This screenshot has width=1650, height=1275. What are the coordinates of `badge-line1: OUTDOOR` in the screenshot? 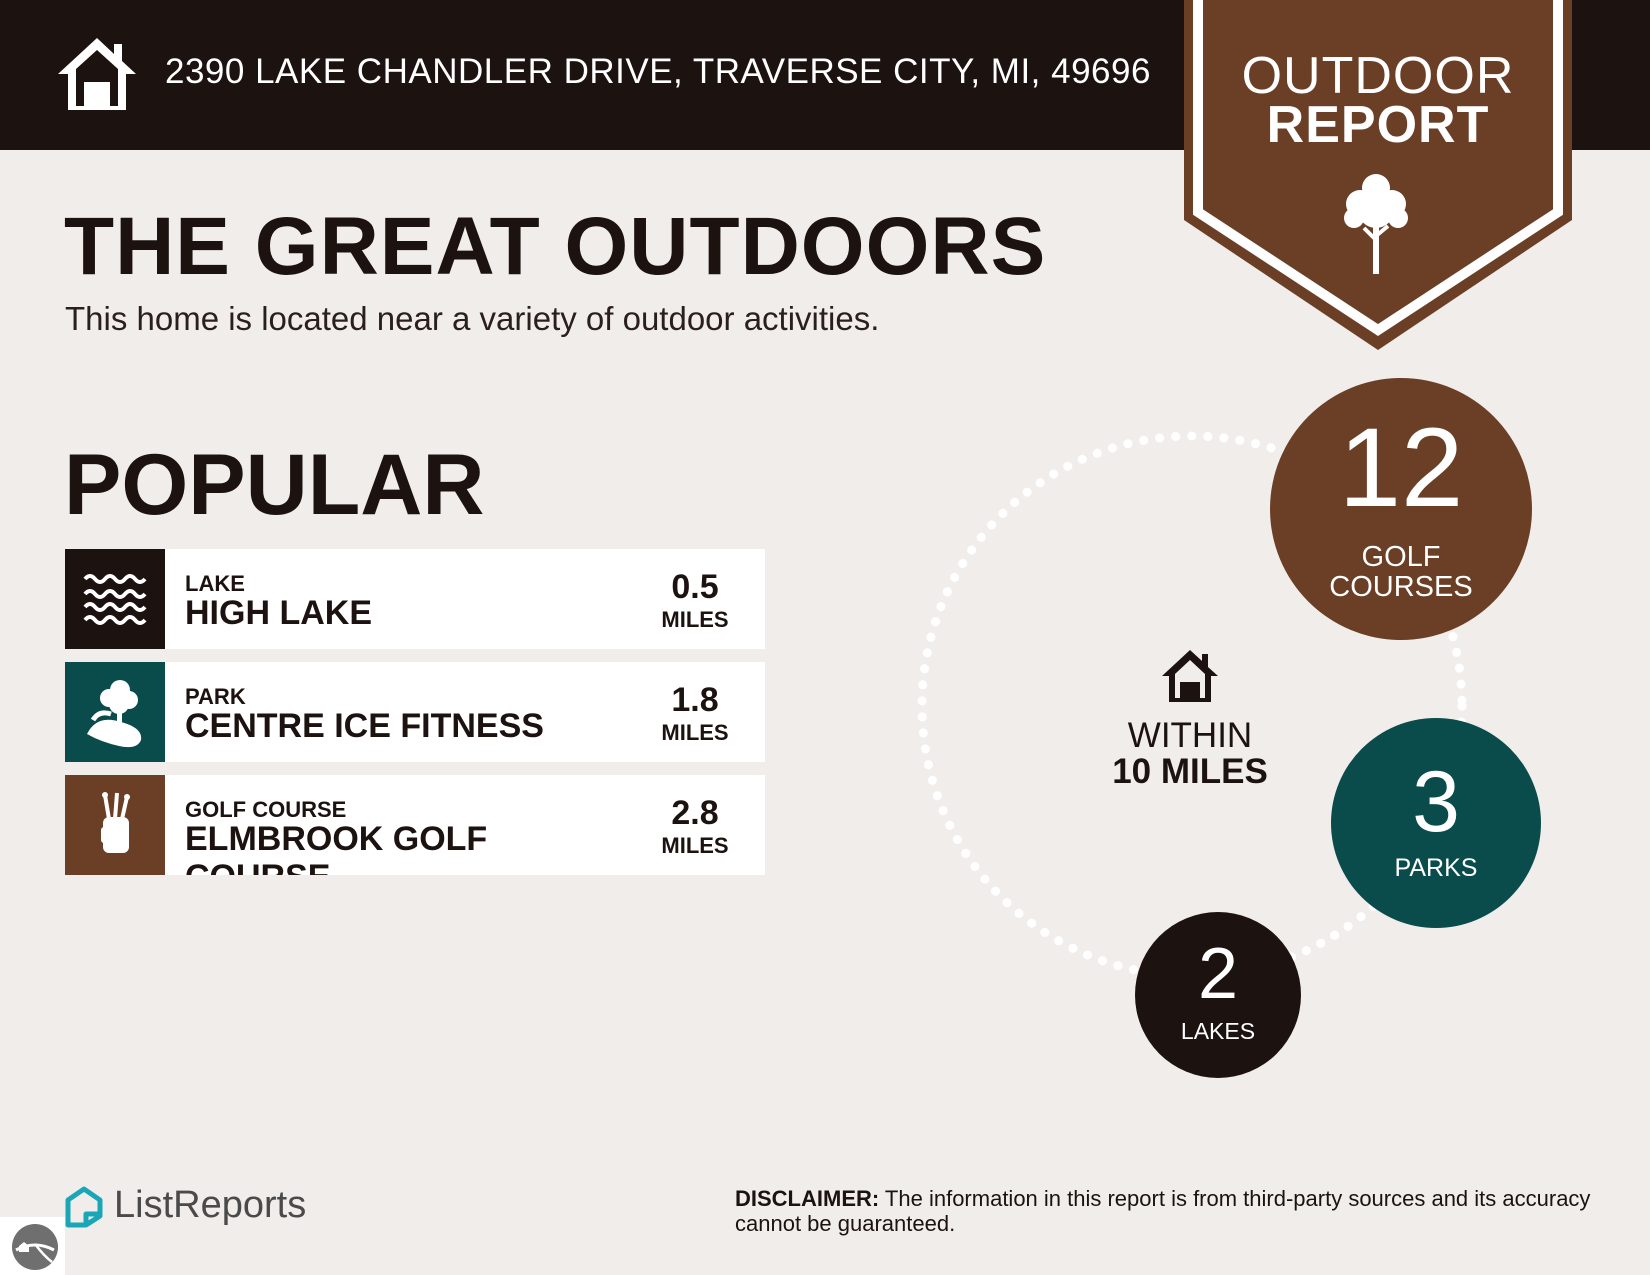 It's located at (1378, 76).